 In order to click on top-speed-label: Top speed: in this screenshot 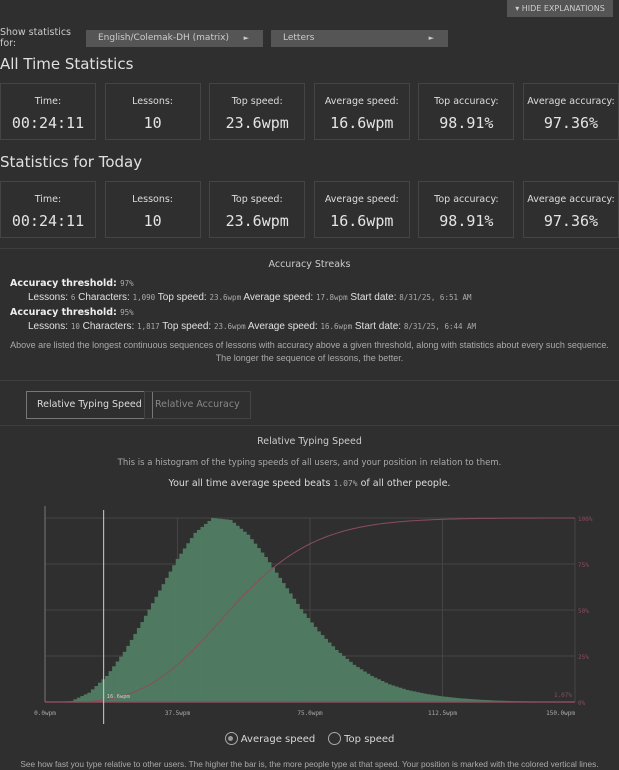, I will do `click(186, 326)`.